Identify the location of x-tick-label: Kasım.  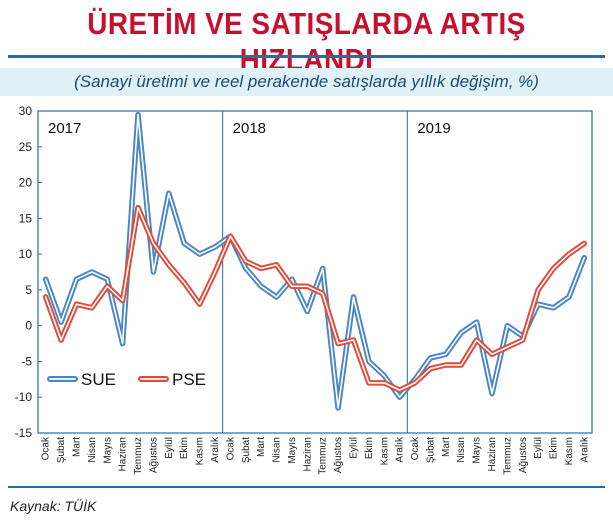
(569, 451).